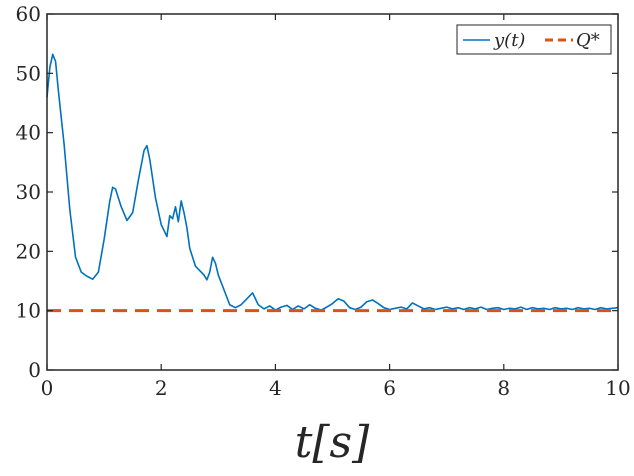 The width and height of the screenshot is (634, 476). I want to click on x-axis-label: t[s], so click(332, 442).